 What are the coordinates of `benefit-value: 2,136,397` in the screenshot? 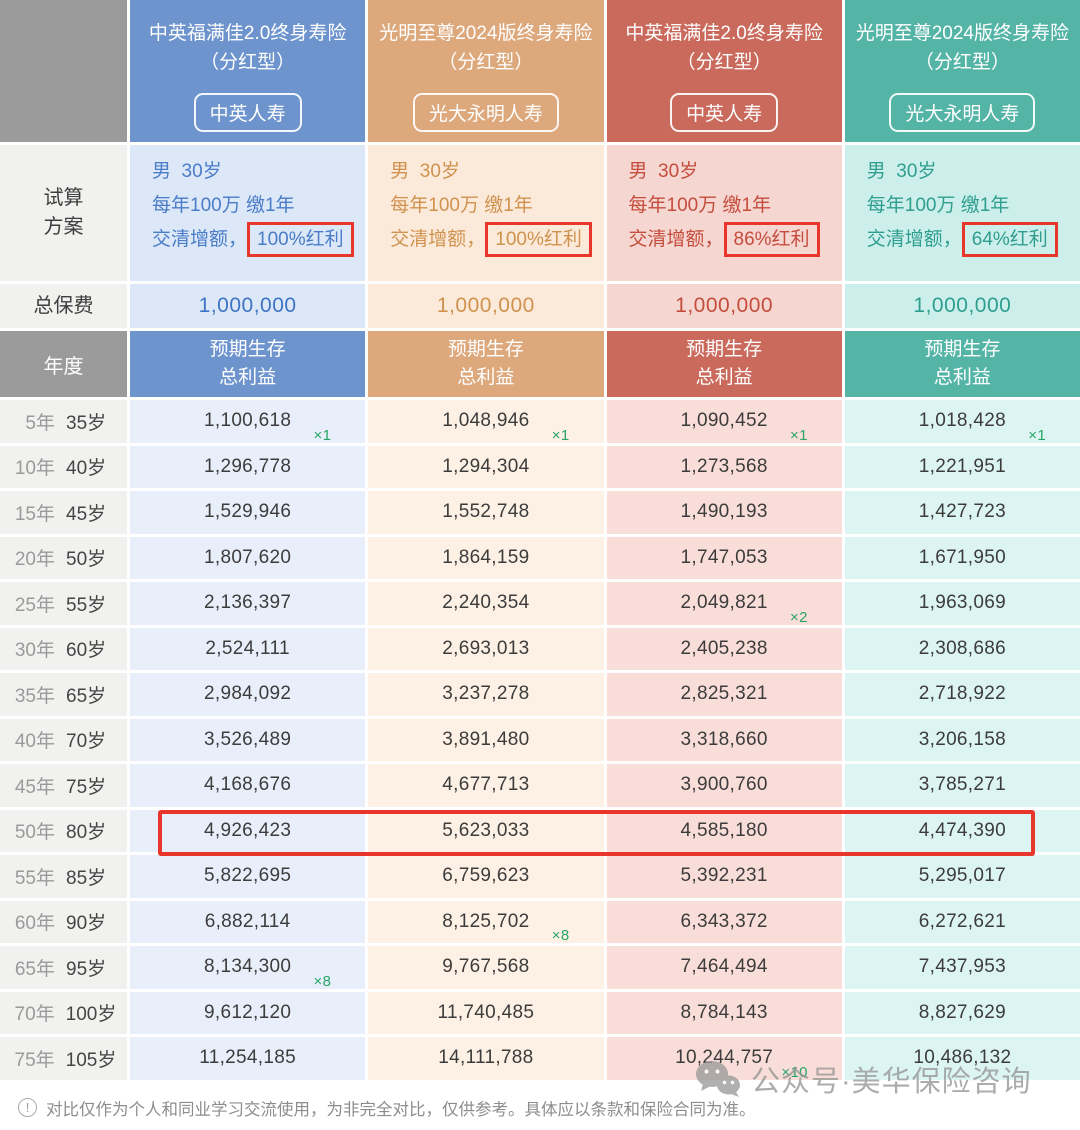 It's located at (248, 603).